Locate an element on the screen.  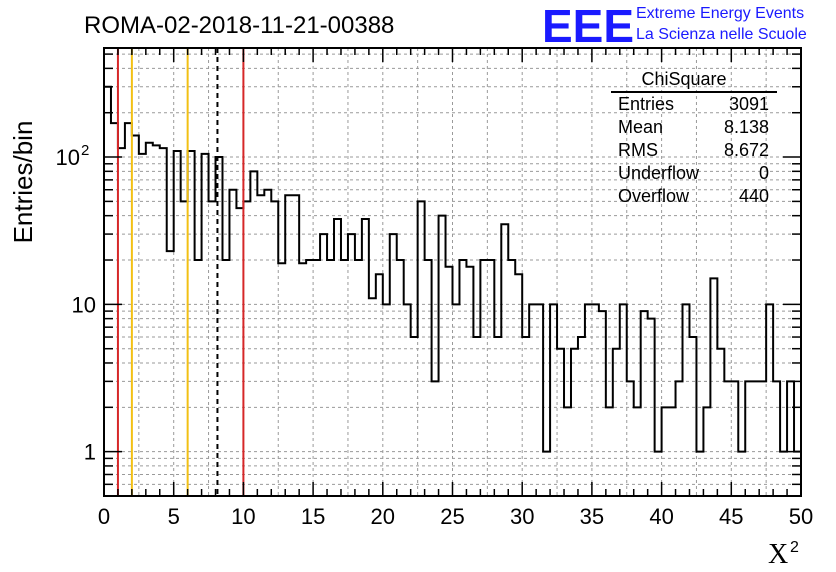
stats-value-underflow: 0 is located at coordinates (764, 173).